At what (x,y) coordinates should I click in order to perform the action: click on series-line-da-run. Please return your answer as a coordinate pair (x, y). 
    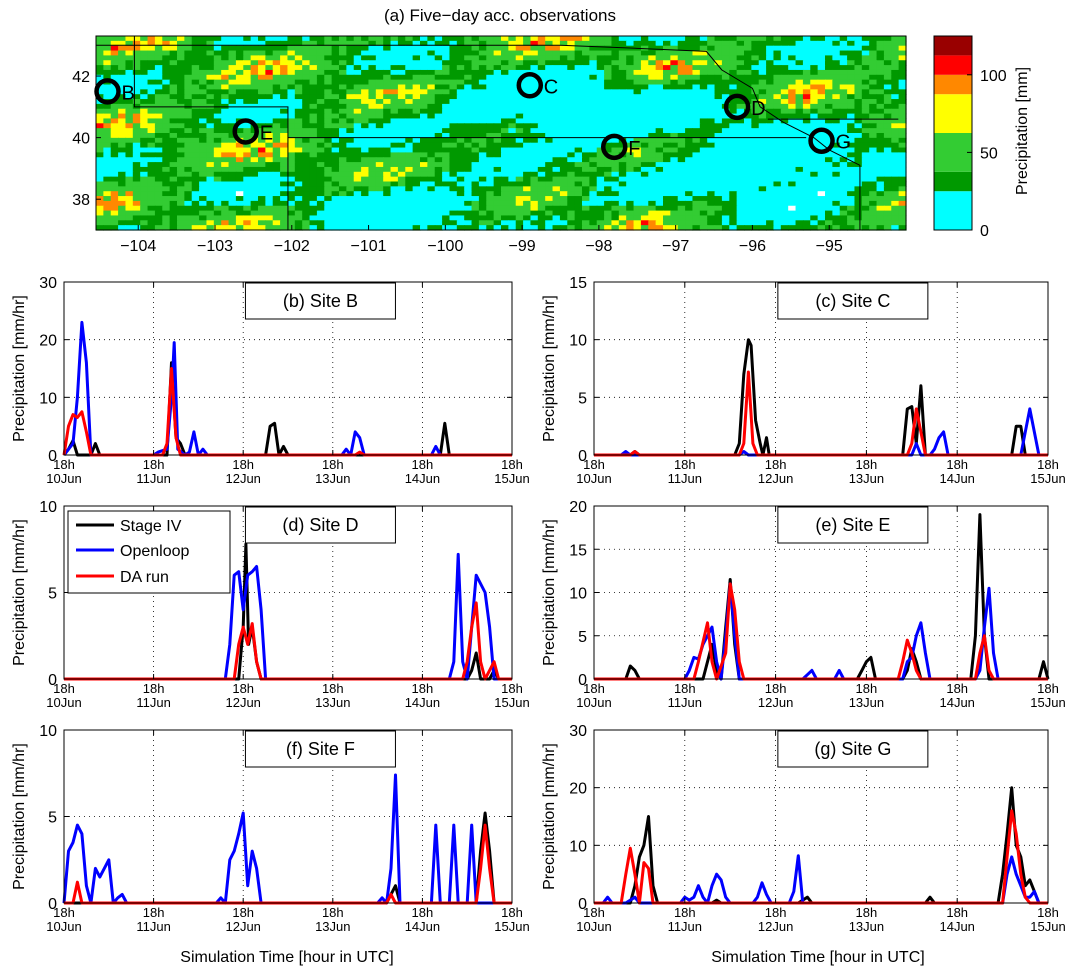
    Looking at the image, I should click on (287, 412).